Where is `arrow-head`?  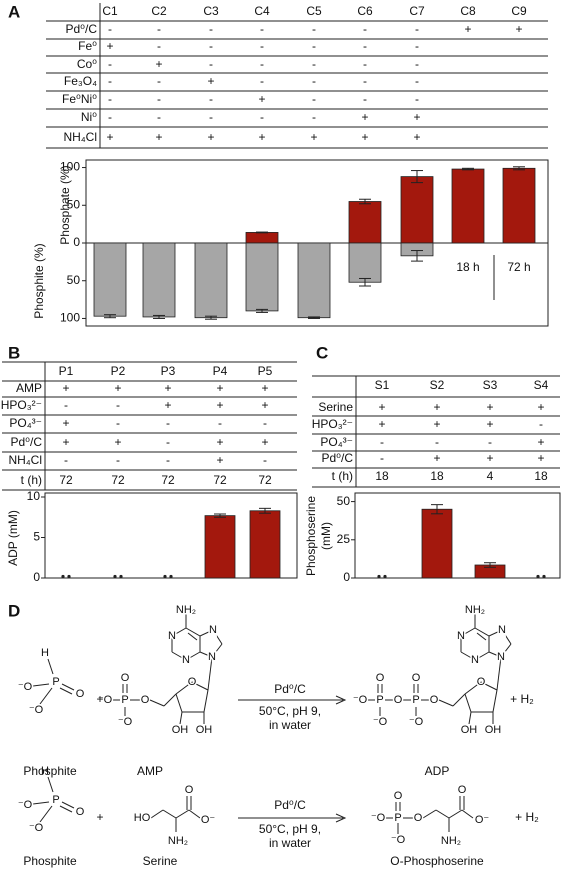 arrow-head is located at coordinates (341, 818).